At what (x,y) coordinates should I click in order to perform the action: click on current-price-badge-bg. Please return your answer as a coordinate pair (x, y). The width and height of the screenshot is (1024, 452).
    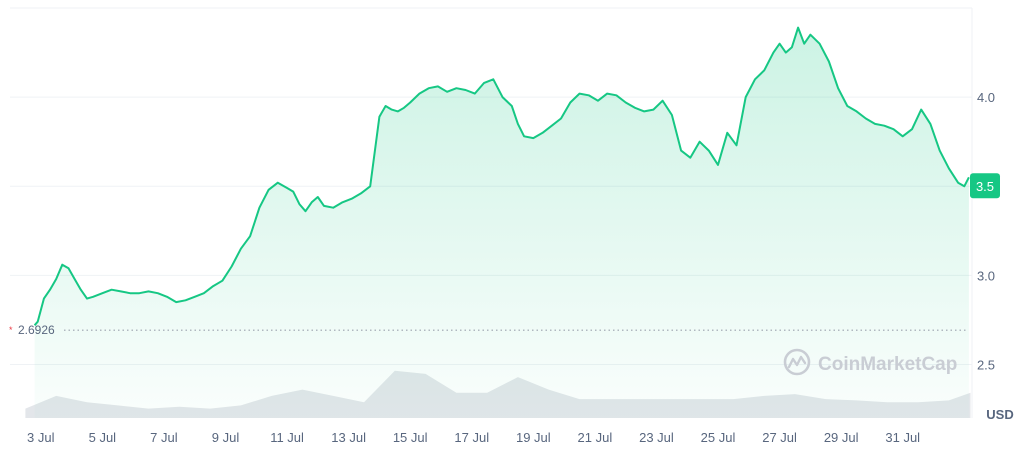
    Looking at the image, I should click on (985, 186).